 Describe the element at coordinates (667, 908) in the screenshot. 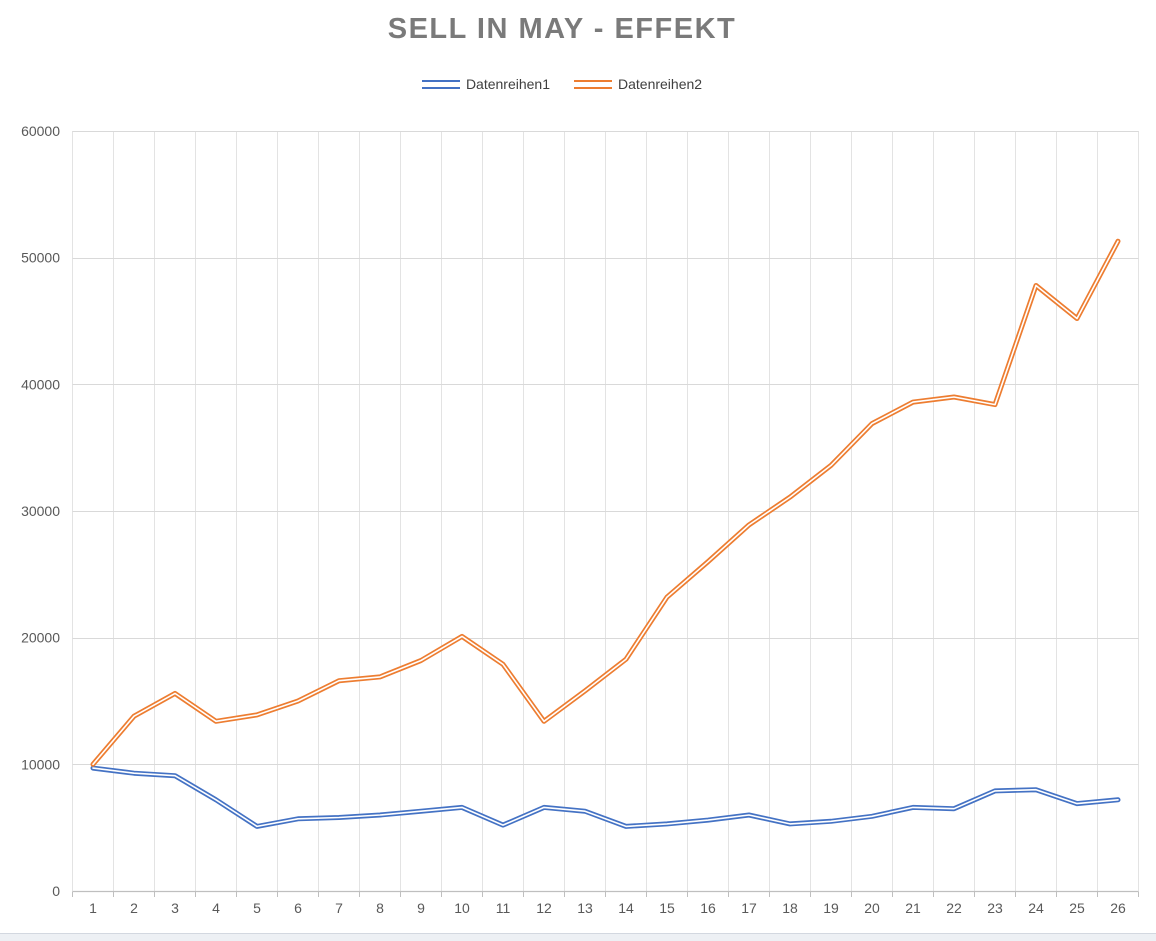

I see `x-axis-tick-label: 15` at that location.